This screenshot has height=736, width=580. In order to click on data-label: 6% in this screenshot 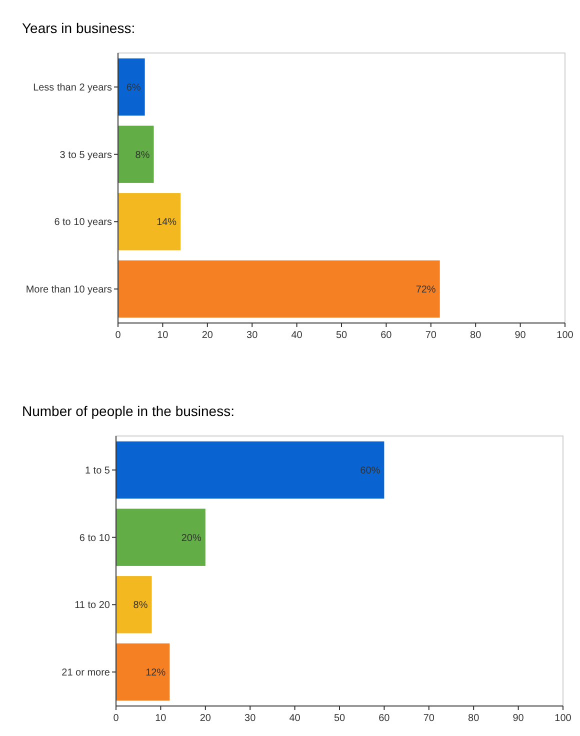, I will do `click(133, 88)`.